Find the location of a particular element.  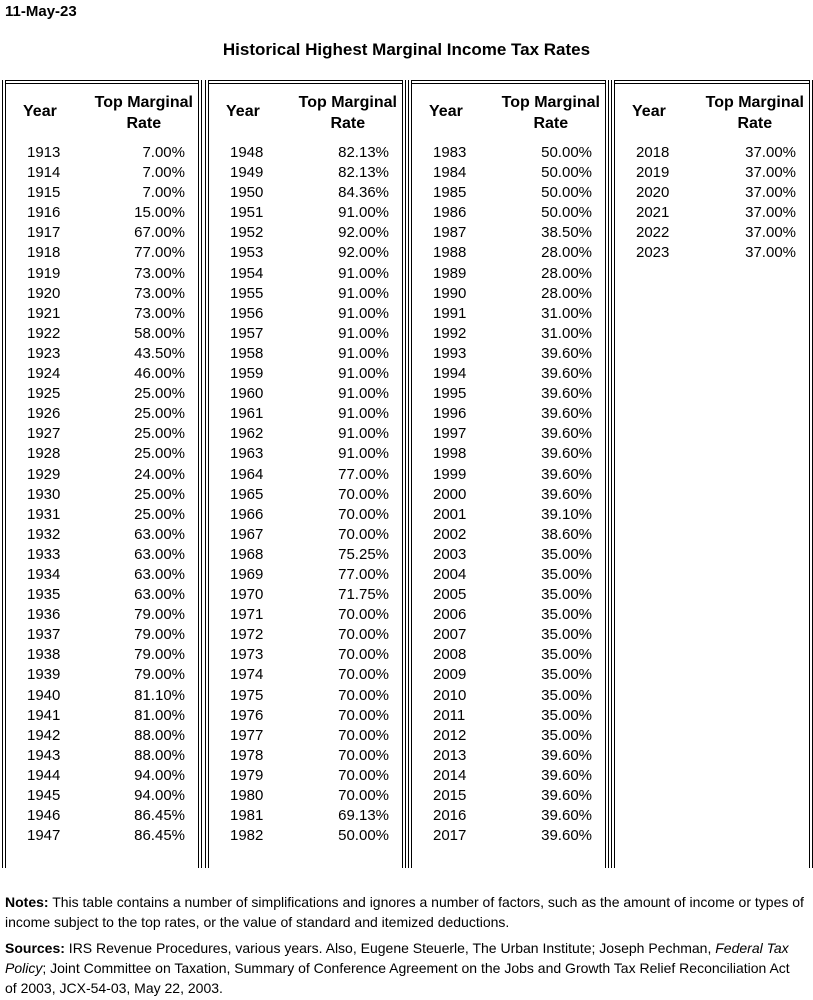

table-row: 1962 91.00% is located at coordinates (305, 434).